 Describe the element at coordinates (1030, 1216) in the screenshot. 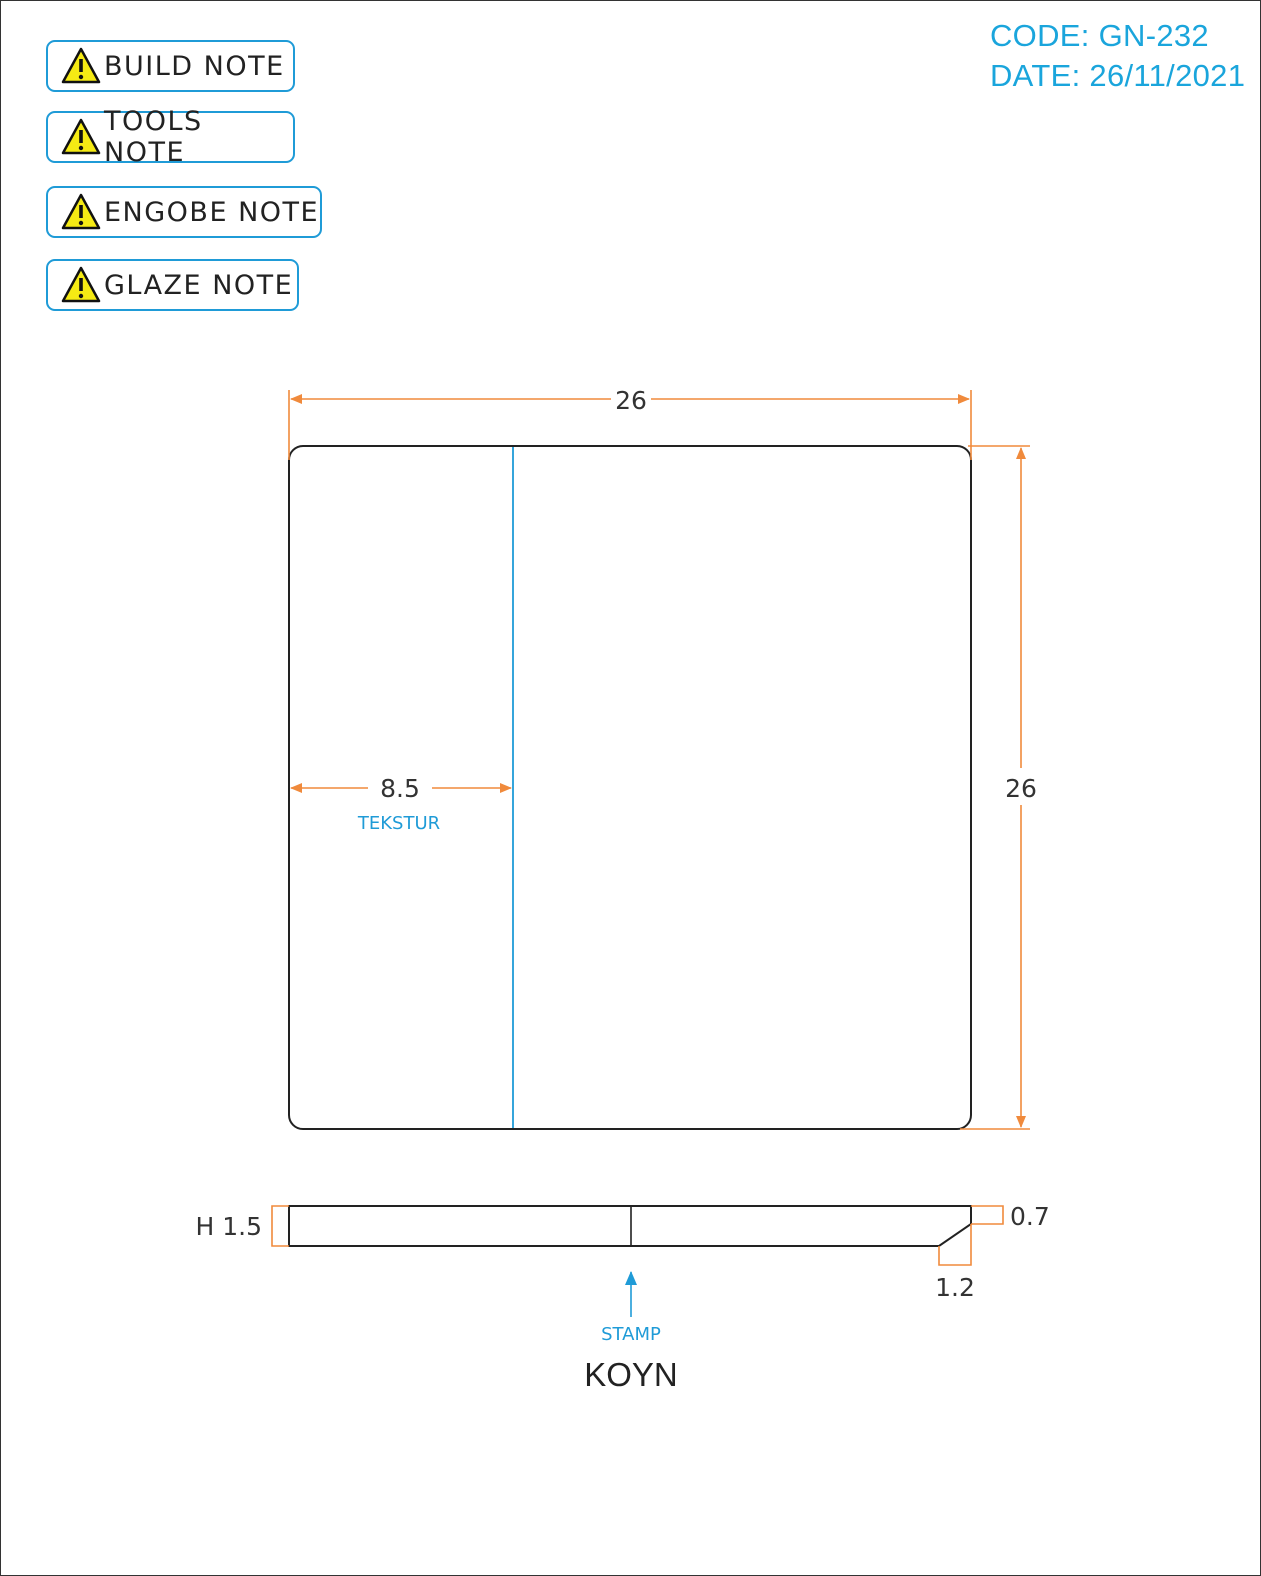

I see `edge-height-dimension: 0.7` at that location.